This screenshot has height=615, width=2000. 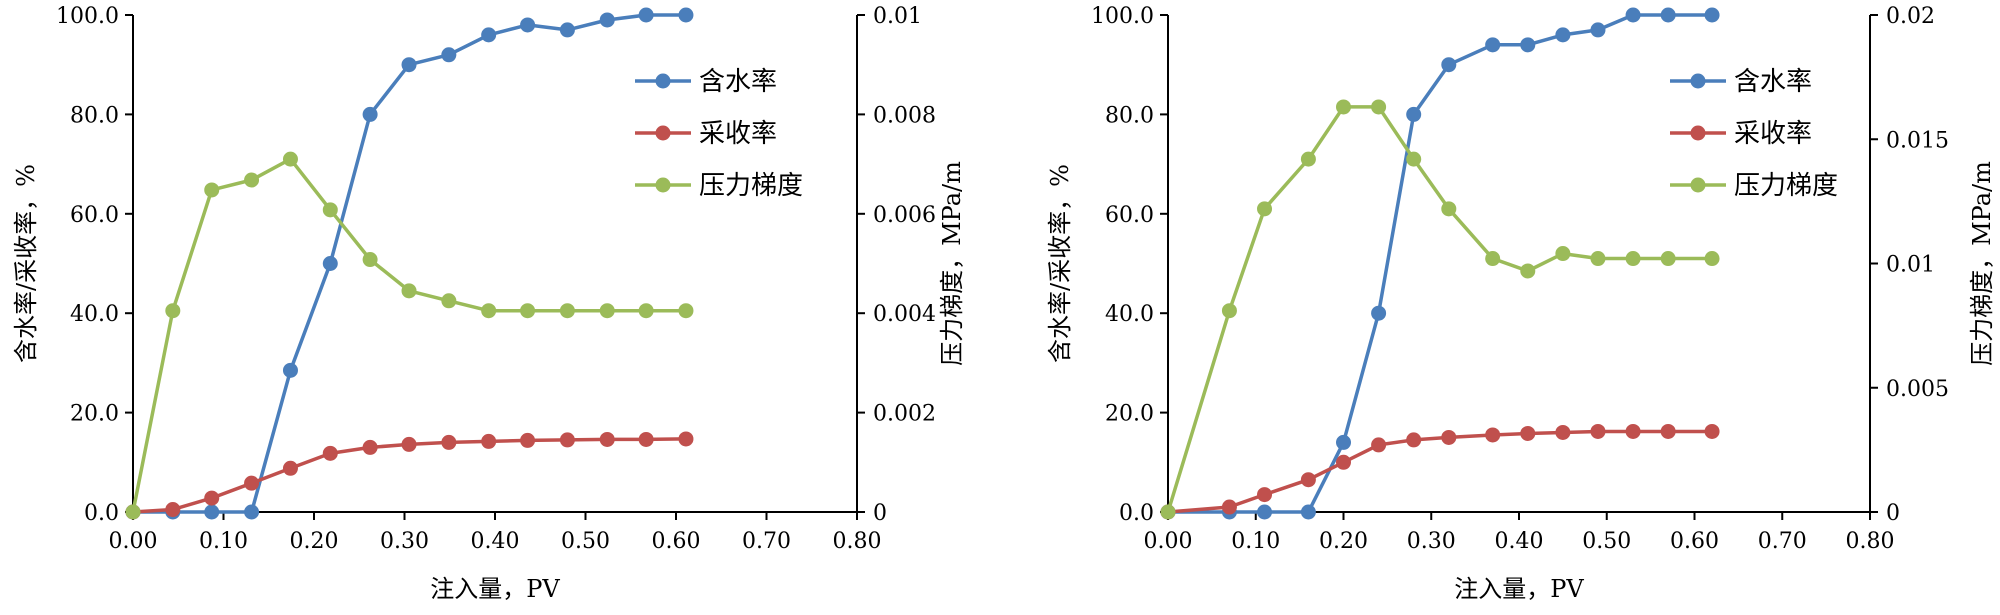 I want to click on legend-label-1: 采收率, so click(x=1773, y=134).